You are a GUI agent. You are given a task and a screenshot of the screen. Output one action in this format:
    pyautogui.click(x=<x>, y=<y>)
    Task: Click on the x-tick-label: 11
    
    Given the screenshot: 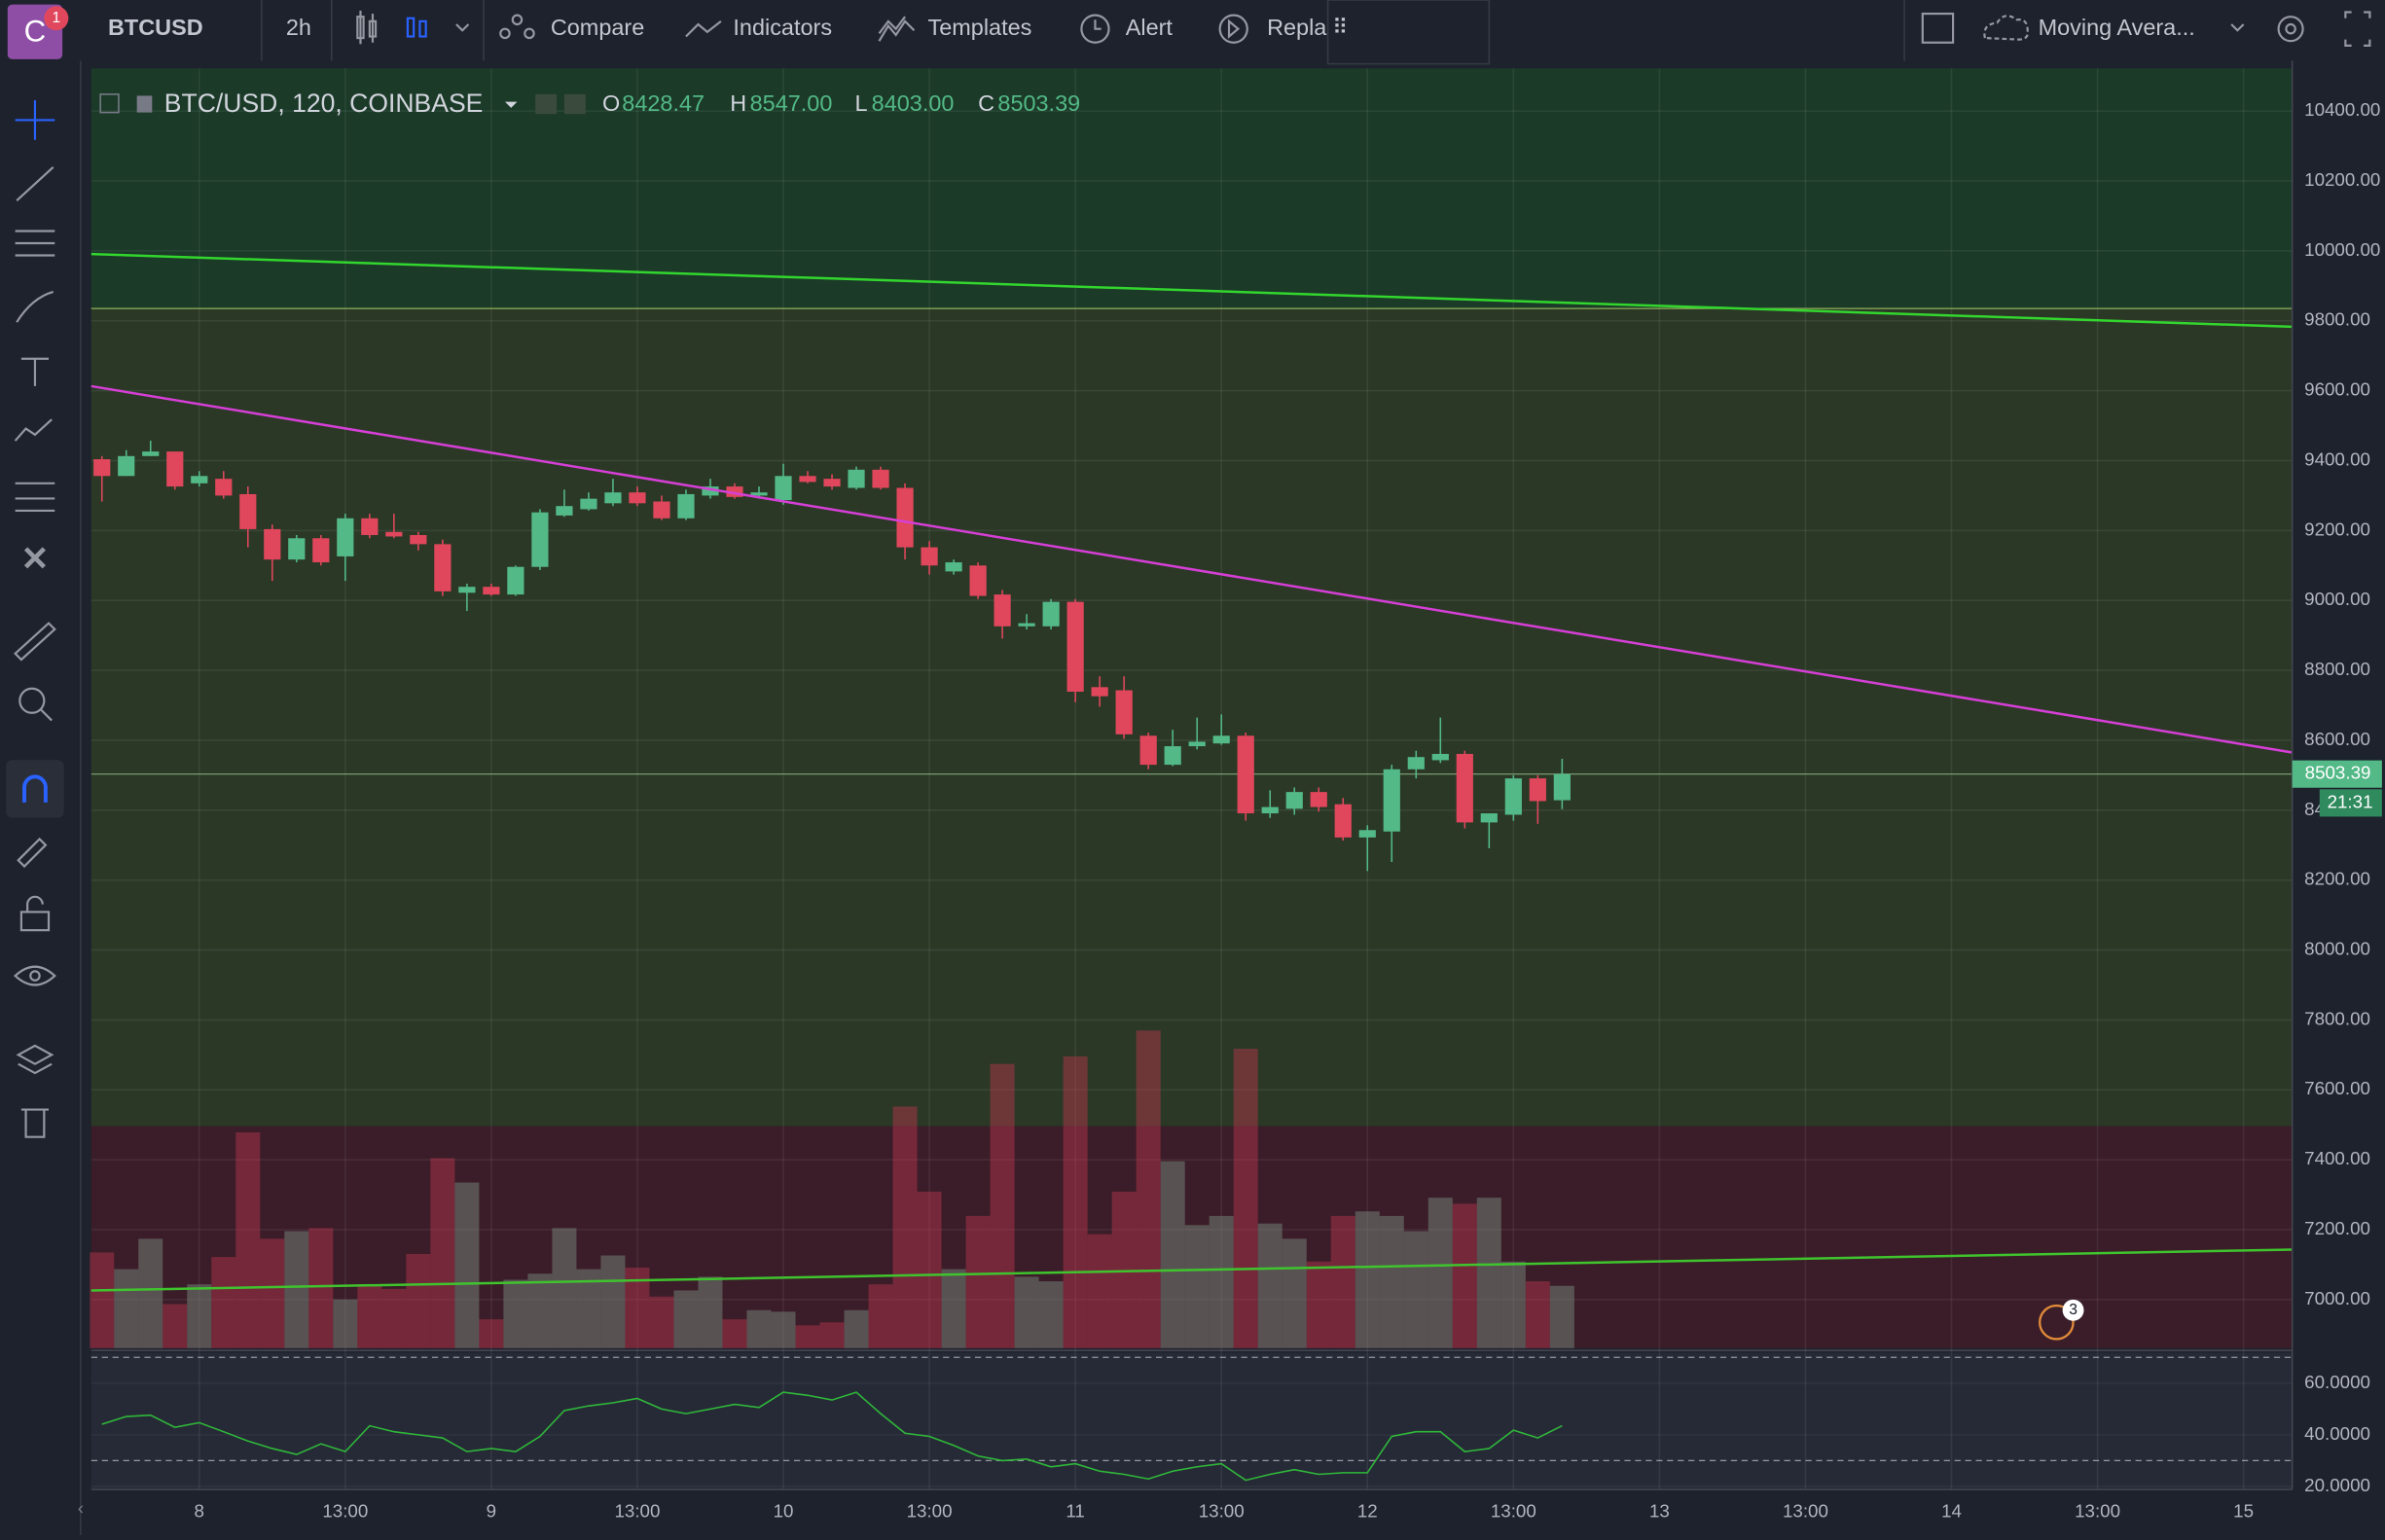 What is the action you would take?
    pyautogui.click(x=1075, y=1511)
    